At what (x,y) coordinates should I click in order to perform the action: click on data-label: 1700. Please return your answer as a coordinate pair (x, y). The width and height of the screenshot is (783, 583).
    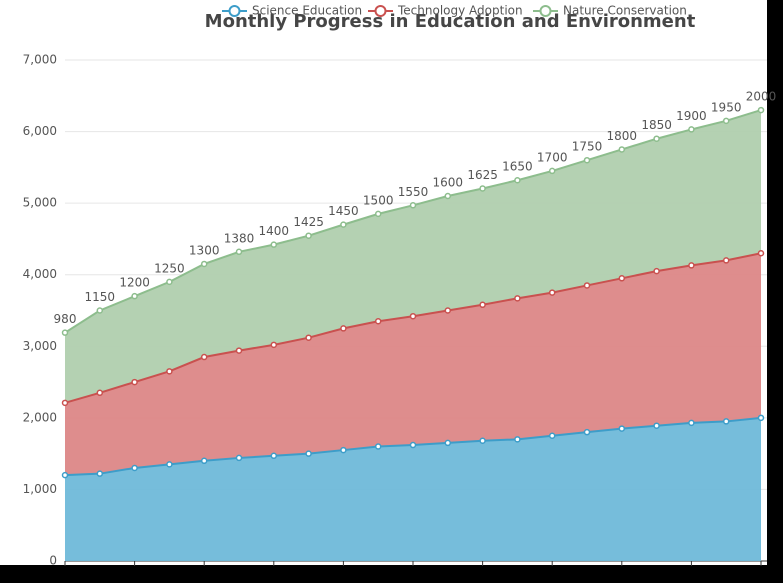
    Looking at the image, I should click on (552, 157).